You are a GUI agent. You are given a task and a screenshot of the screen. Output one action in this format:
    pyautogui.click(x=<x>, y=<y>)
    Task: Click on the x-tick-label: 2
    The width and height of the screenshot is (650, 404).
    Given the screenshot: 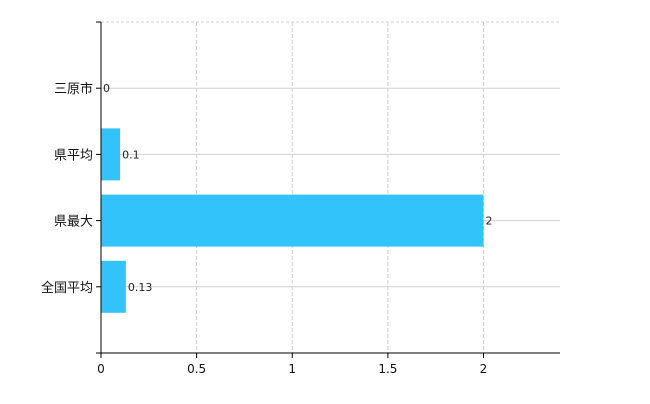 What is the action you would take?
    pyautogui.click(x=484, y=369)
    